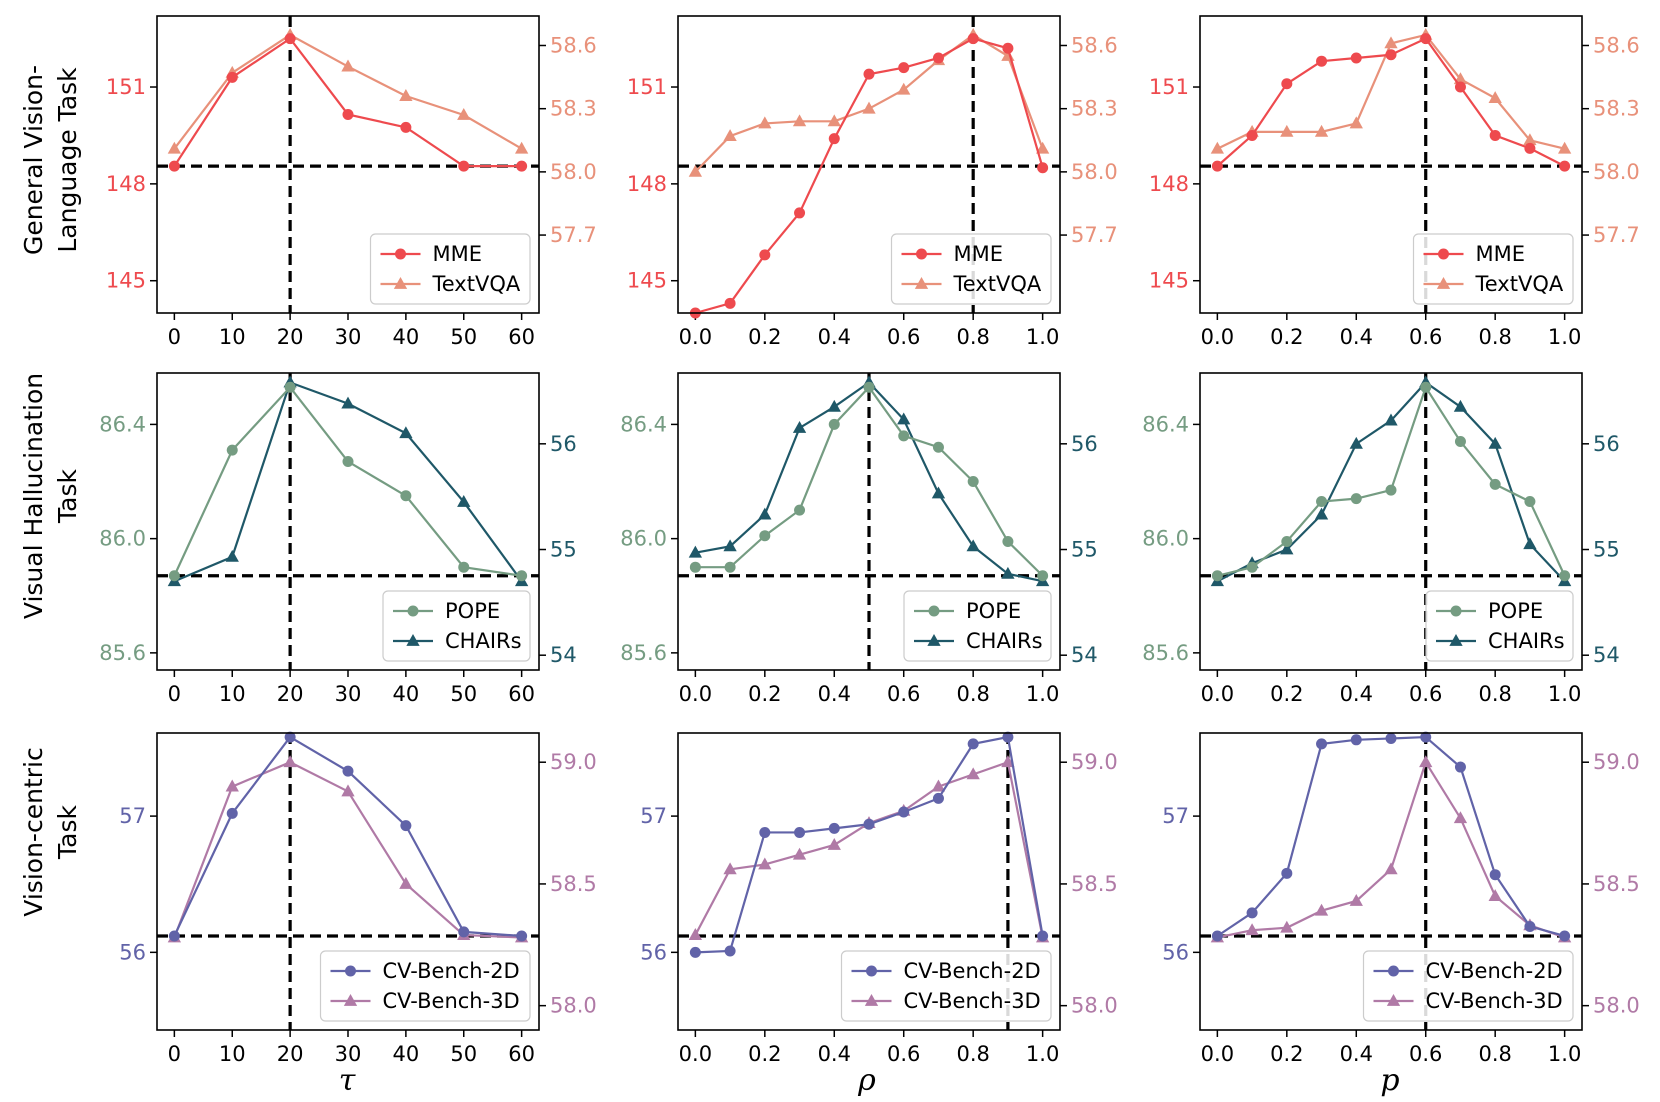 This screenshot has height=1102, width=1660. What do you see at coordinates (1175, 952) in the screenshot?
I see `left-y-tick-label: 56` at bounding box center [1175, 952].